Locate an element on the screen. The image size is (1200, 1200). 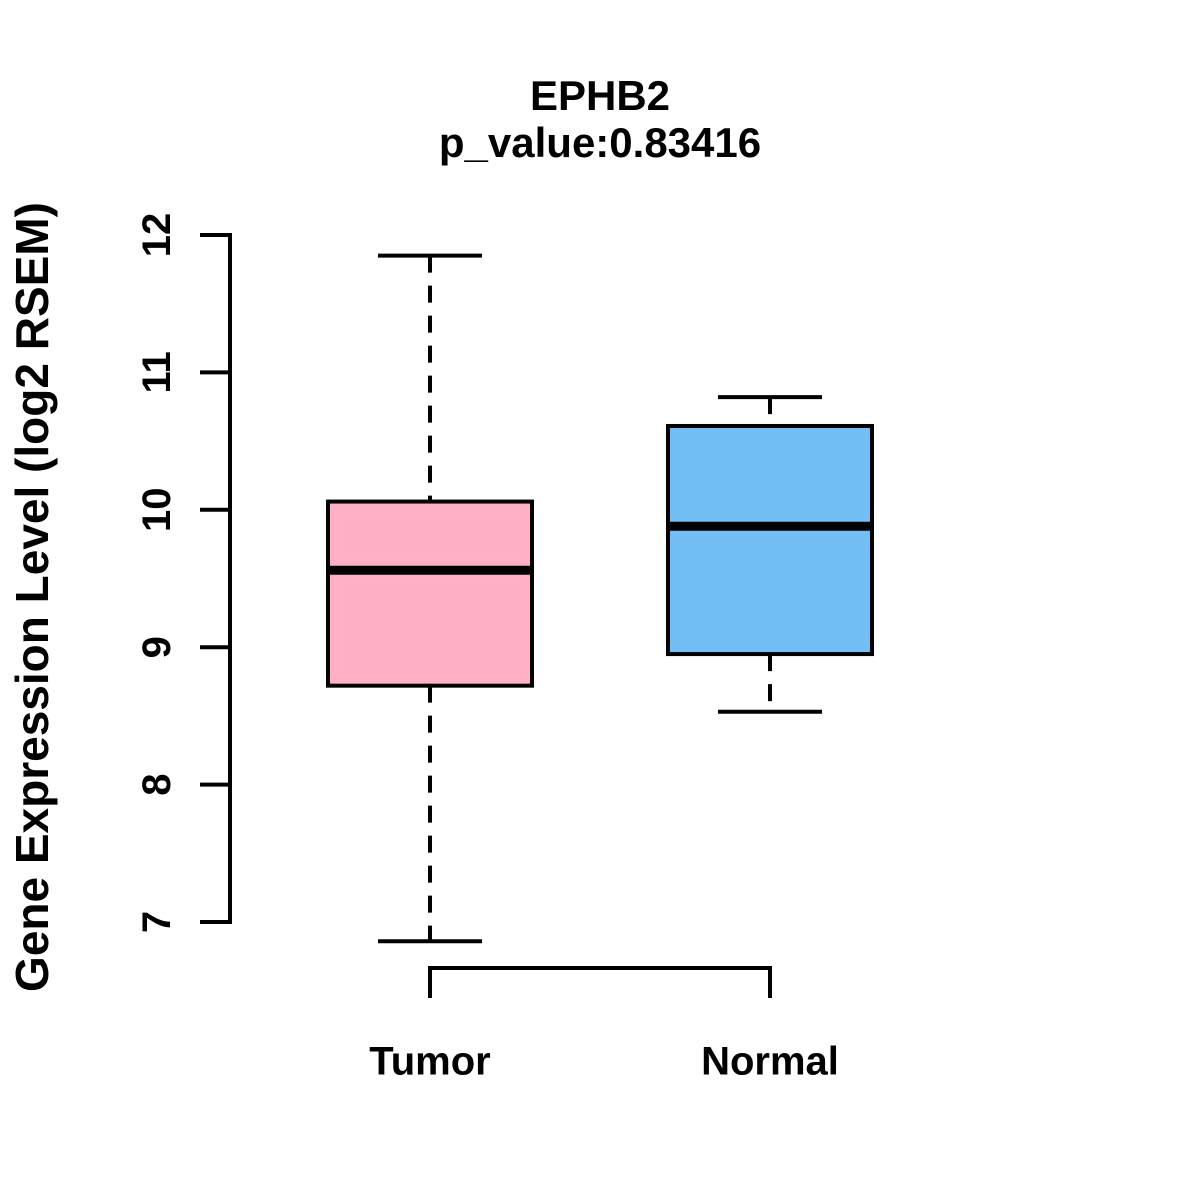
tumor-box is located at coordinates (430, 593).